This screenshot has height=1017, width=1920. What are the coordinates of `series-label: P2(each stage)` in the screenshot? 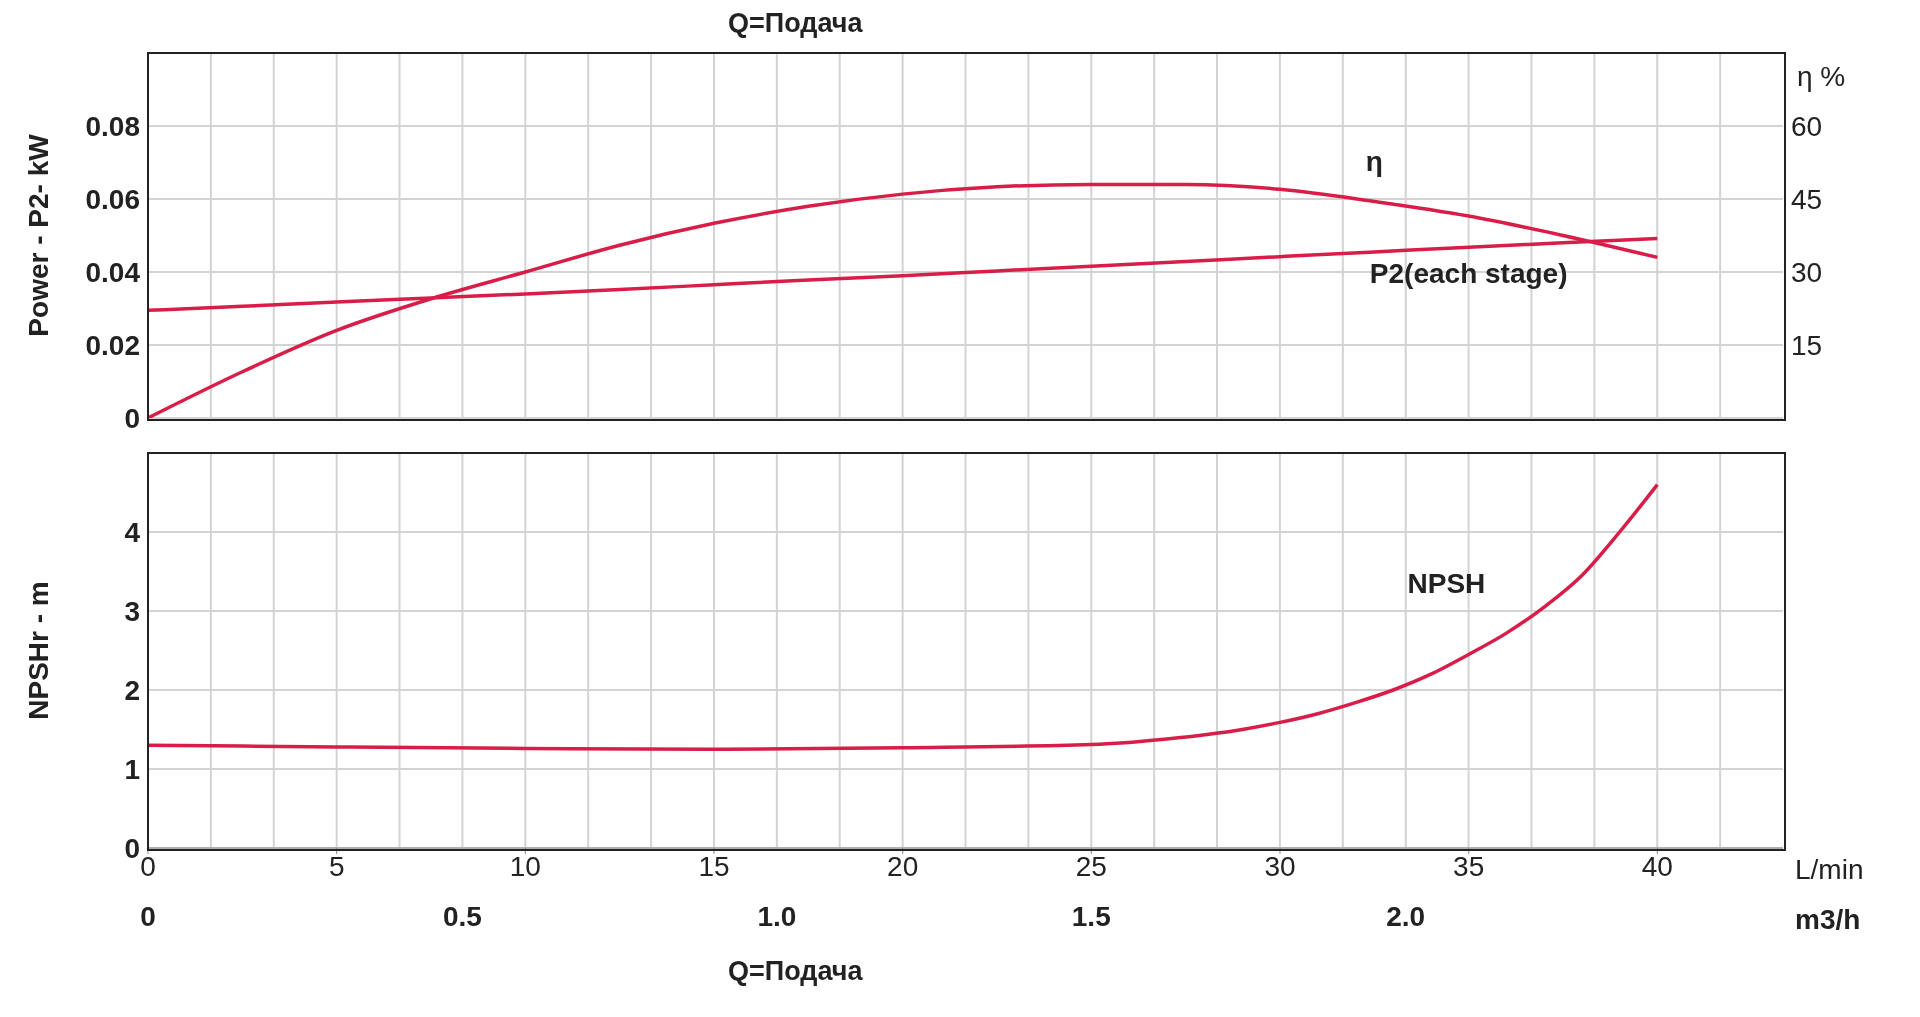 It's located at (1468, 274).